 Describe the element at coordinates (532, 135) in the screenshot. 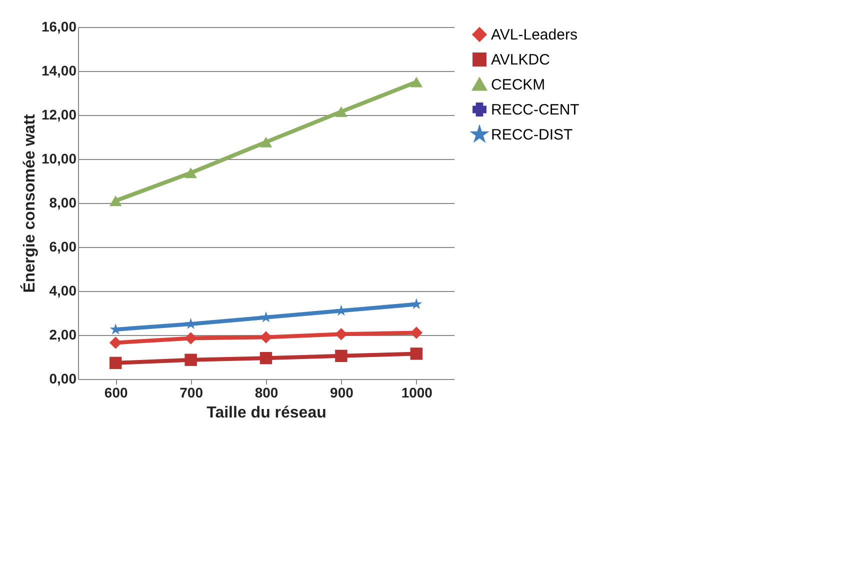

I see `legend-label: RECC-DIST` at that location.